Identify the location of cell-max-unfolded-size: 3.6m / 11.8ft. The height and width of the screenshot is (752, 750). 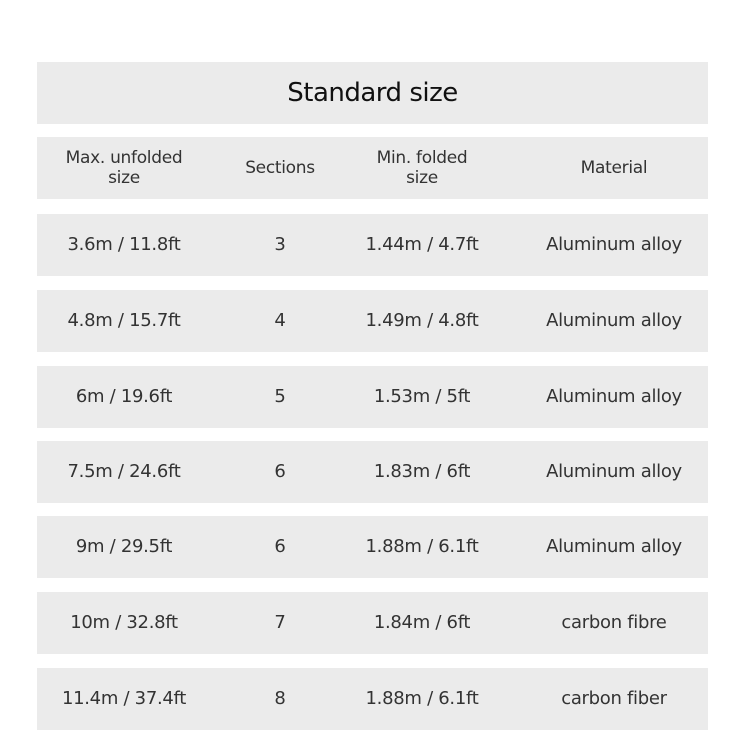
(124, 244).